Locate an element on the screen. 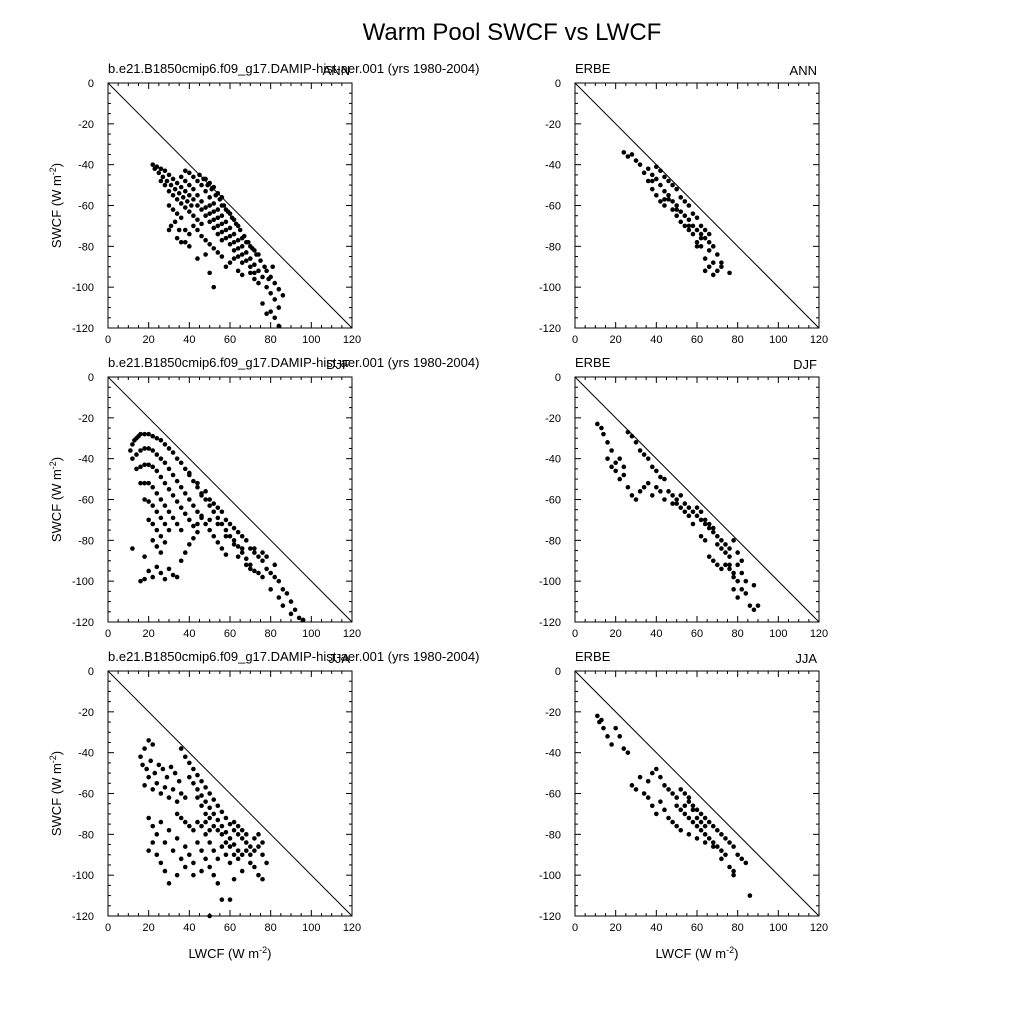 This screenshot has width=1024, height=1024. y-tick-label: -40 is located at coordinates (553, 754).